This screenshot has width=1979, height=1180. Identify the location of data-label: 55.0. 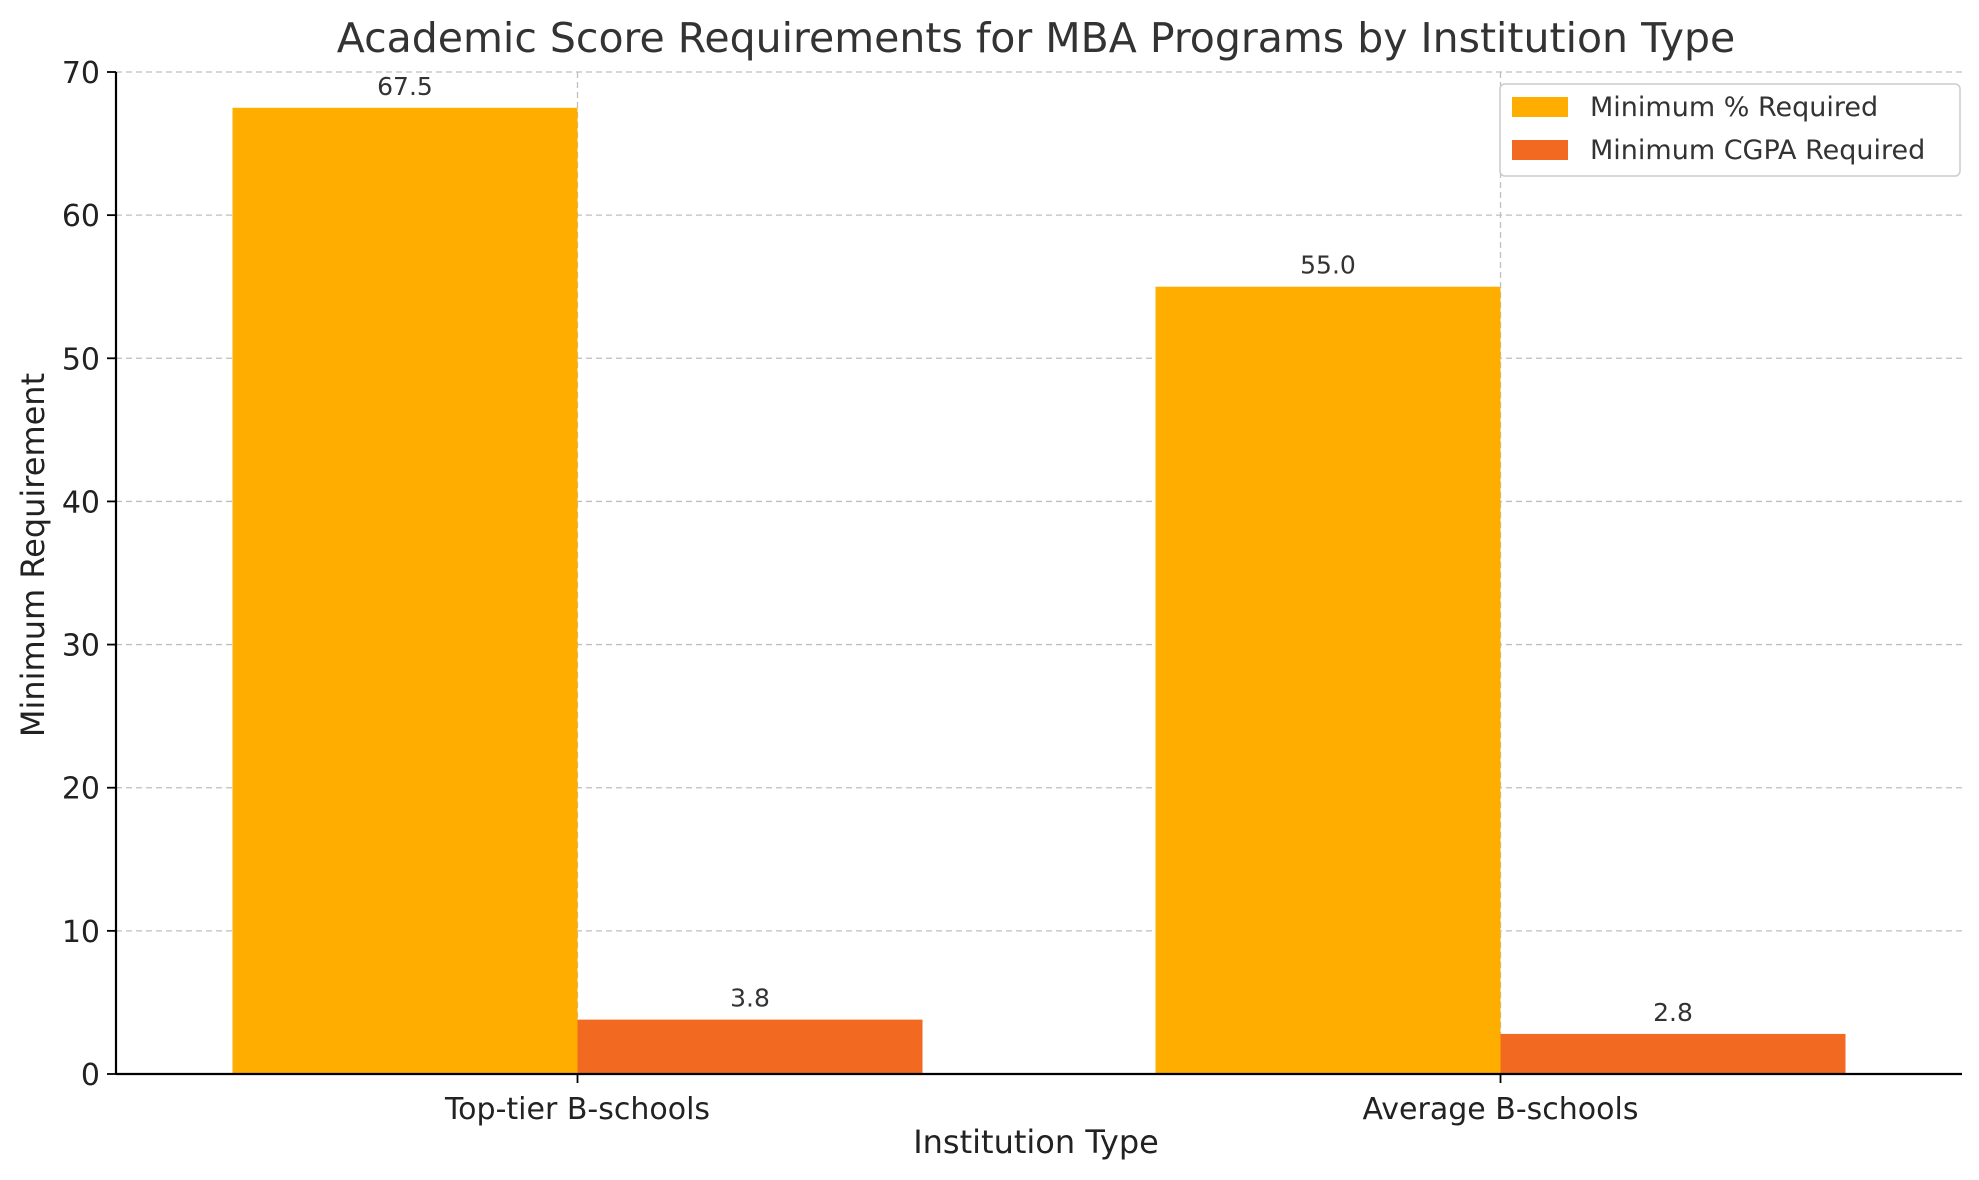
(1328, 265).